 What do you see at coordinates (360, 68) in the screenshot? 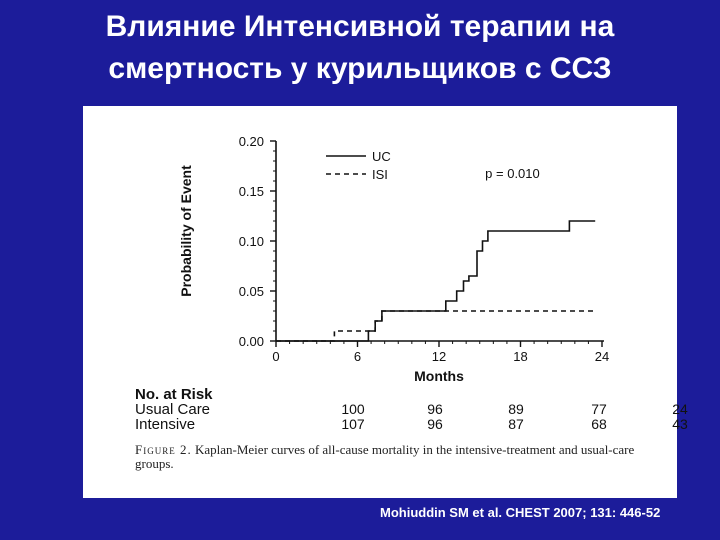
I see `slide-title-line-2: смертность у курильщиков с ССЗ` at bounding box center [360, 68].